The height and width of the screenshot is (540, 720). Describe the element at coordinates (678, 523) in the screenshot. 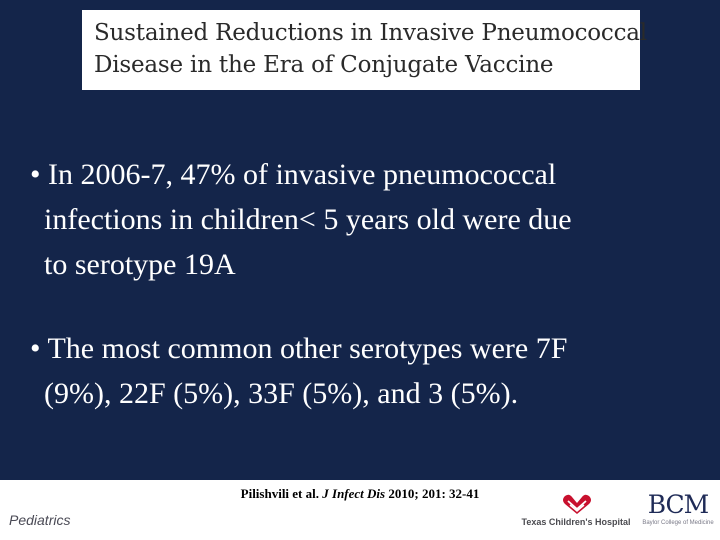

I see `bcm-logo-subtext: Baylor College of Medicine` at that location.